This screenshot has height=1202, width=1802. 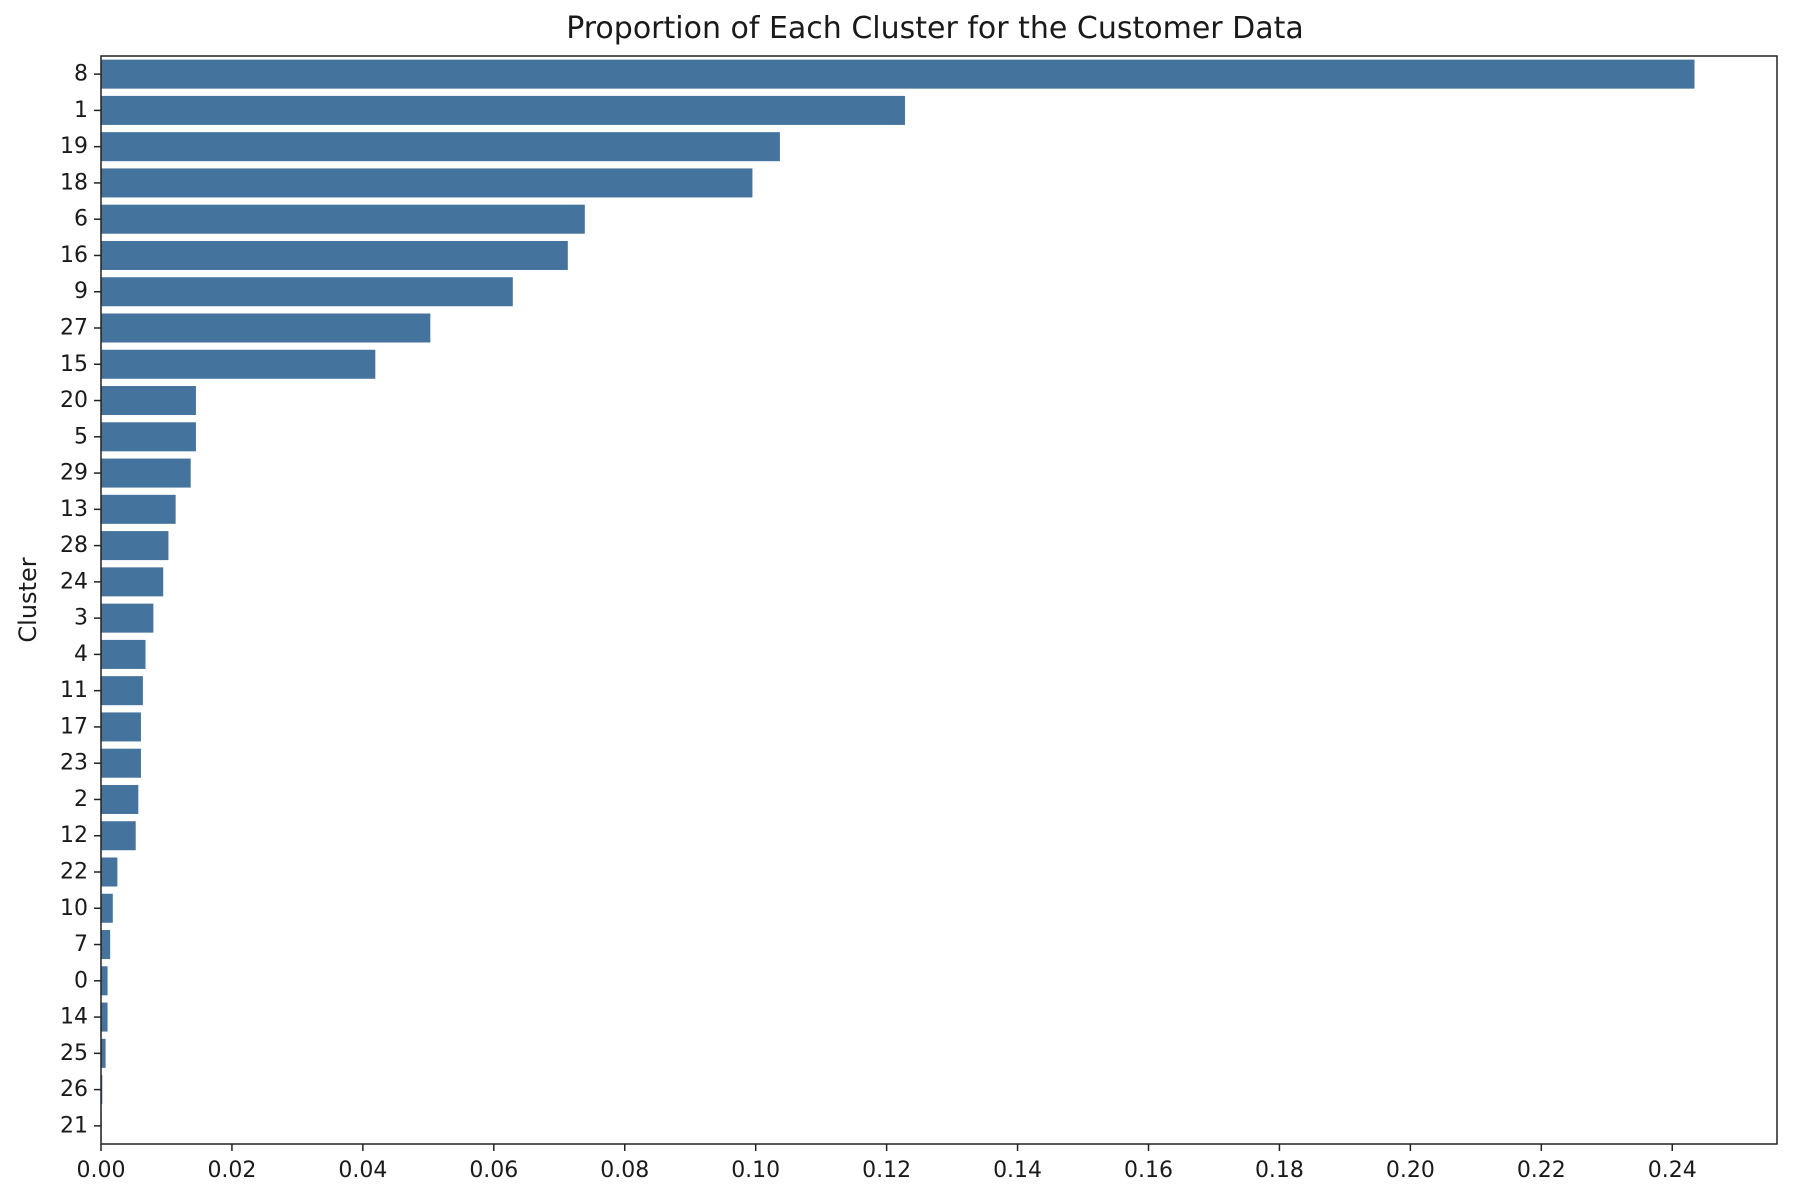 I want to click on y-tick-label: 25, so click(x=74, y=1053).